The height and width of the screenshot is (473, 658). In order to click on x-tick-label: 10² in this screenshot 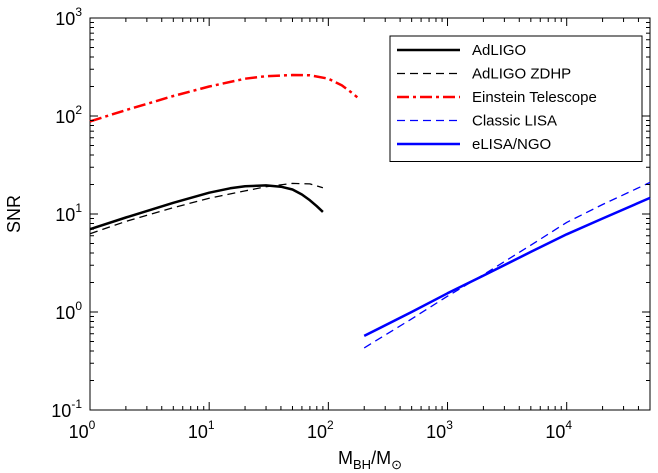, I will do `click(320, 430)`.